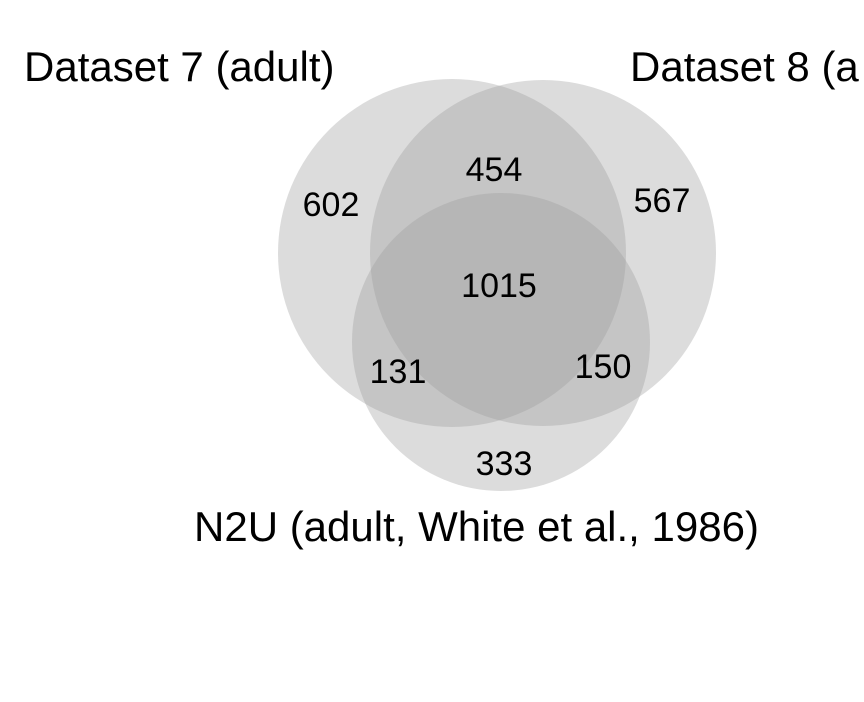  I want to click on region-count-dataset-8-and-n2u: 150, so click(603, 367).